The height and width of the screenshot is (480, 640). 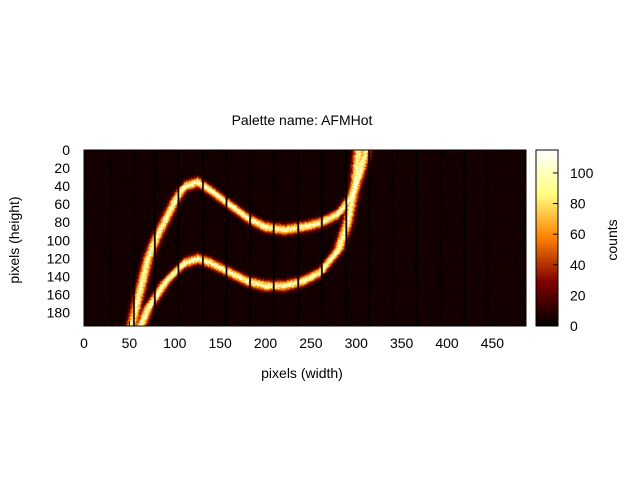 What do you see at coordinates (578, 204) in the screenshot?
I see `colorbar-tick-label: 80` at bounding box center [578, 204].